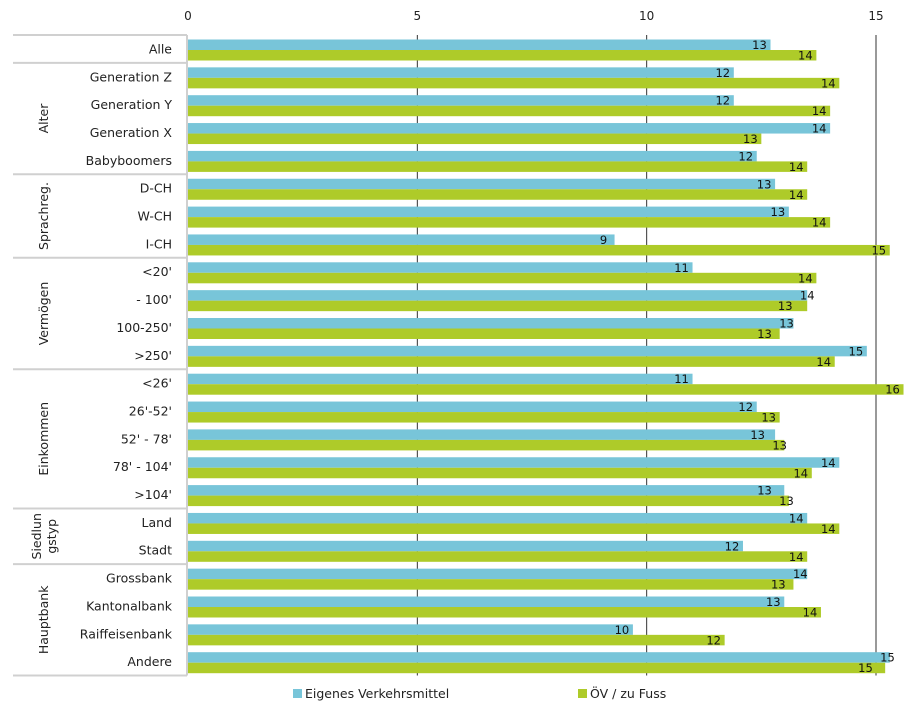 Image resolution: width=913 pixels, height=709 pixels. Describe the element at coordinates (377, 693) in the screenshot. I see `legend-label: Eigenes Verkehrsmittel` at that location.